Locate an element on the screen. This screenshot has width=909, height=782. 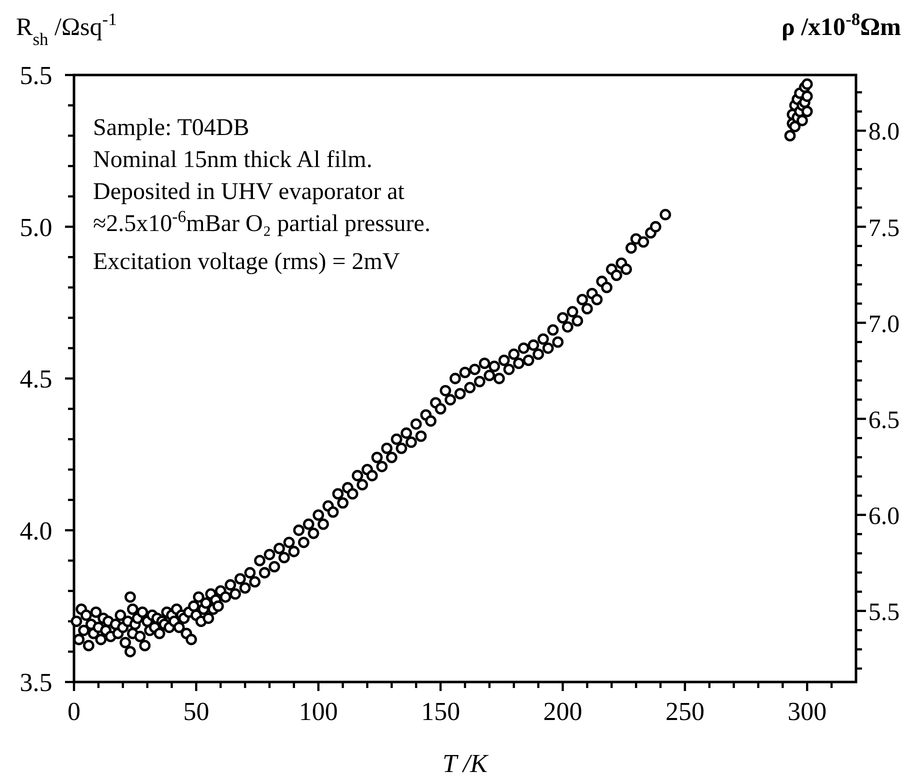
x-tick-label: 250 is located at coordinates (684, 711).